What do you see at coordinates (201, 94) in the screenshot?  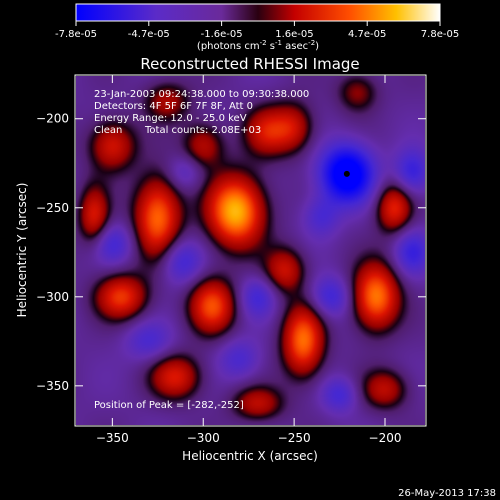 I see `annotation-time-range: 23-Jan-2003 09:24:38.000 to 09:30:38.000` at bounding box center [201, 94].